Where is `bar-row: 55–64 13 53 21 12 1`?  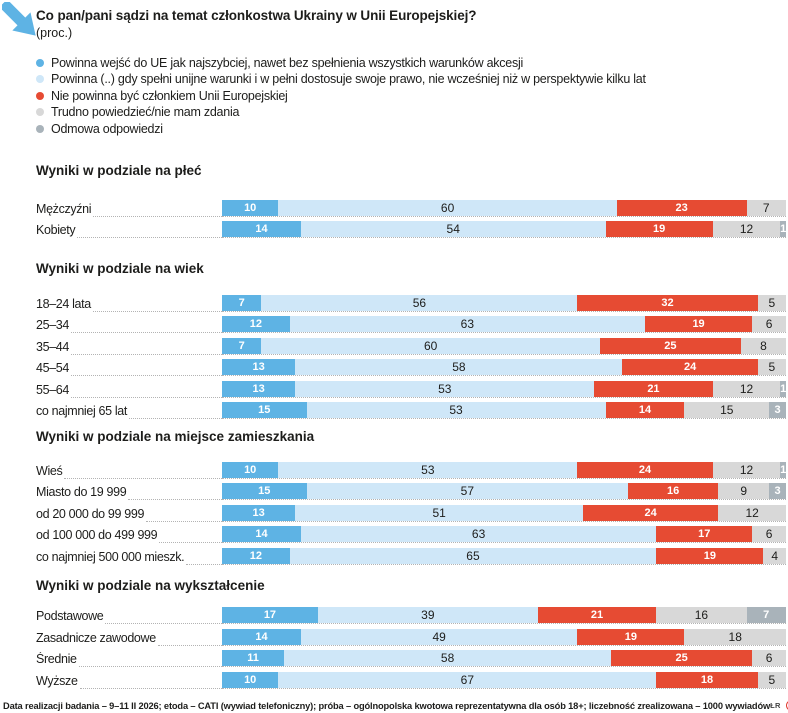
bar-row: 55–64 13 53 21 12 1 is located at coordinates (394, 387).